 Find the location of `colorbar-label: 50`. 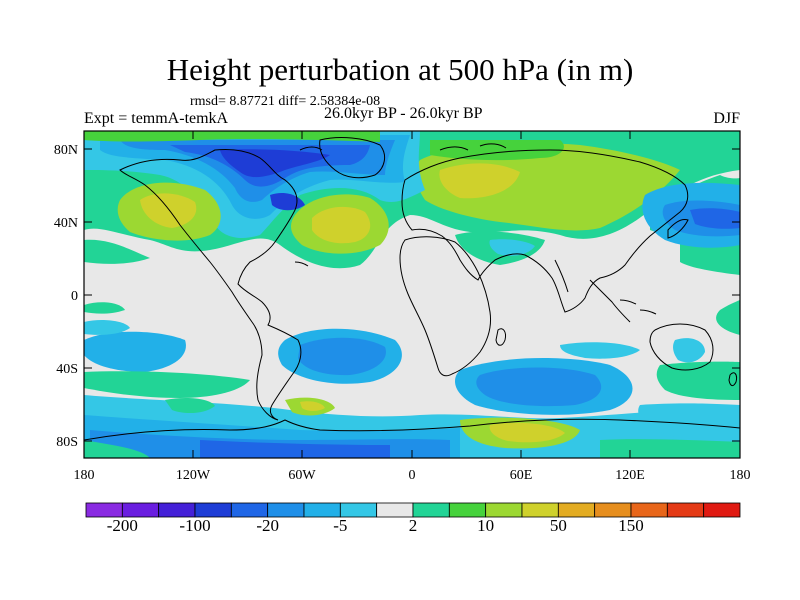

colorbar-label: 50 is located at coordinates (558, 525).